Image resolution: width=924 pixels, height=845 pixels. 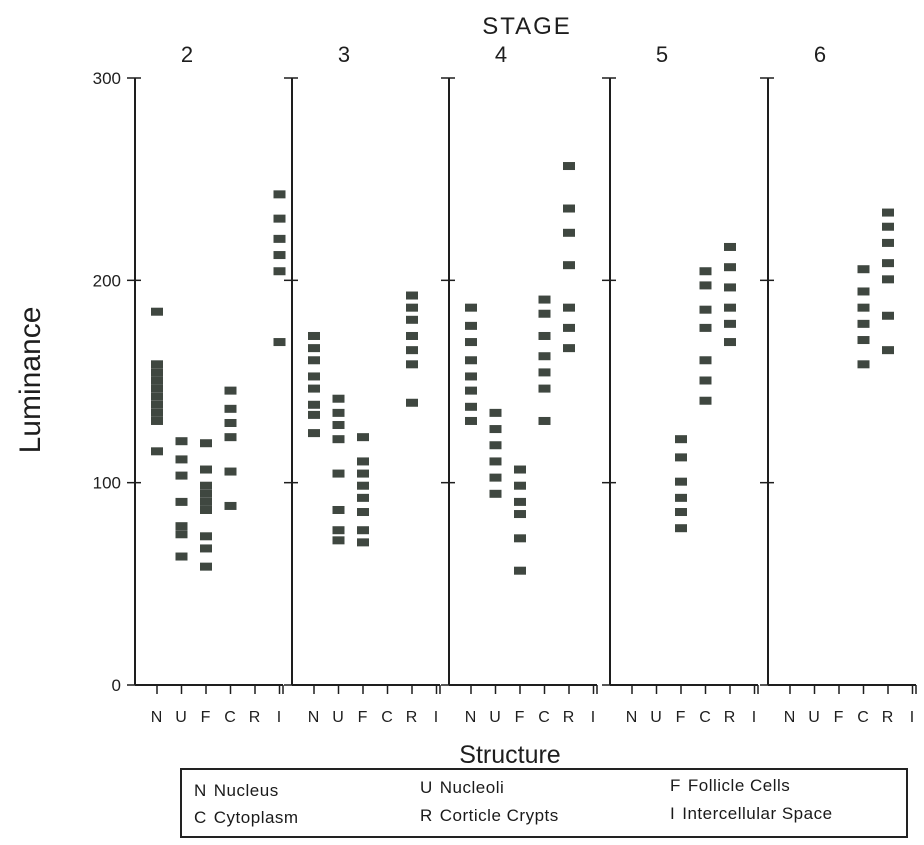 What do you see at coordinates (472, 787) in the screenshot?
I see `legend-label: Nucleoli` at bounding box center [472, 787].